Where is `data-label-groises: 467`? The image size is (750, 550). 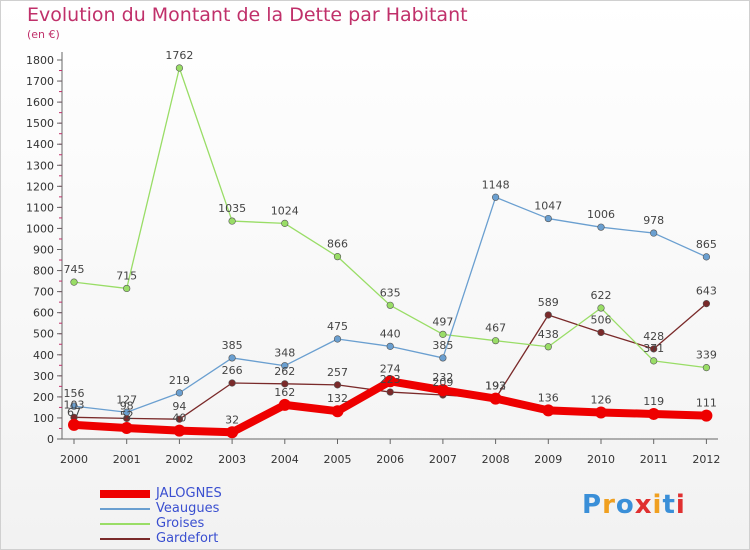
data-label-groises: 467 is located at coordinates (495, 328).